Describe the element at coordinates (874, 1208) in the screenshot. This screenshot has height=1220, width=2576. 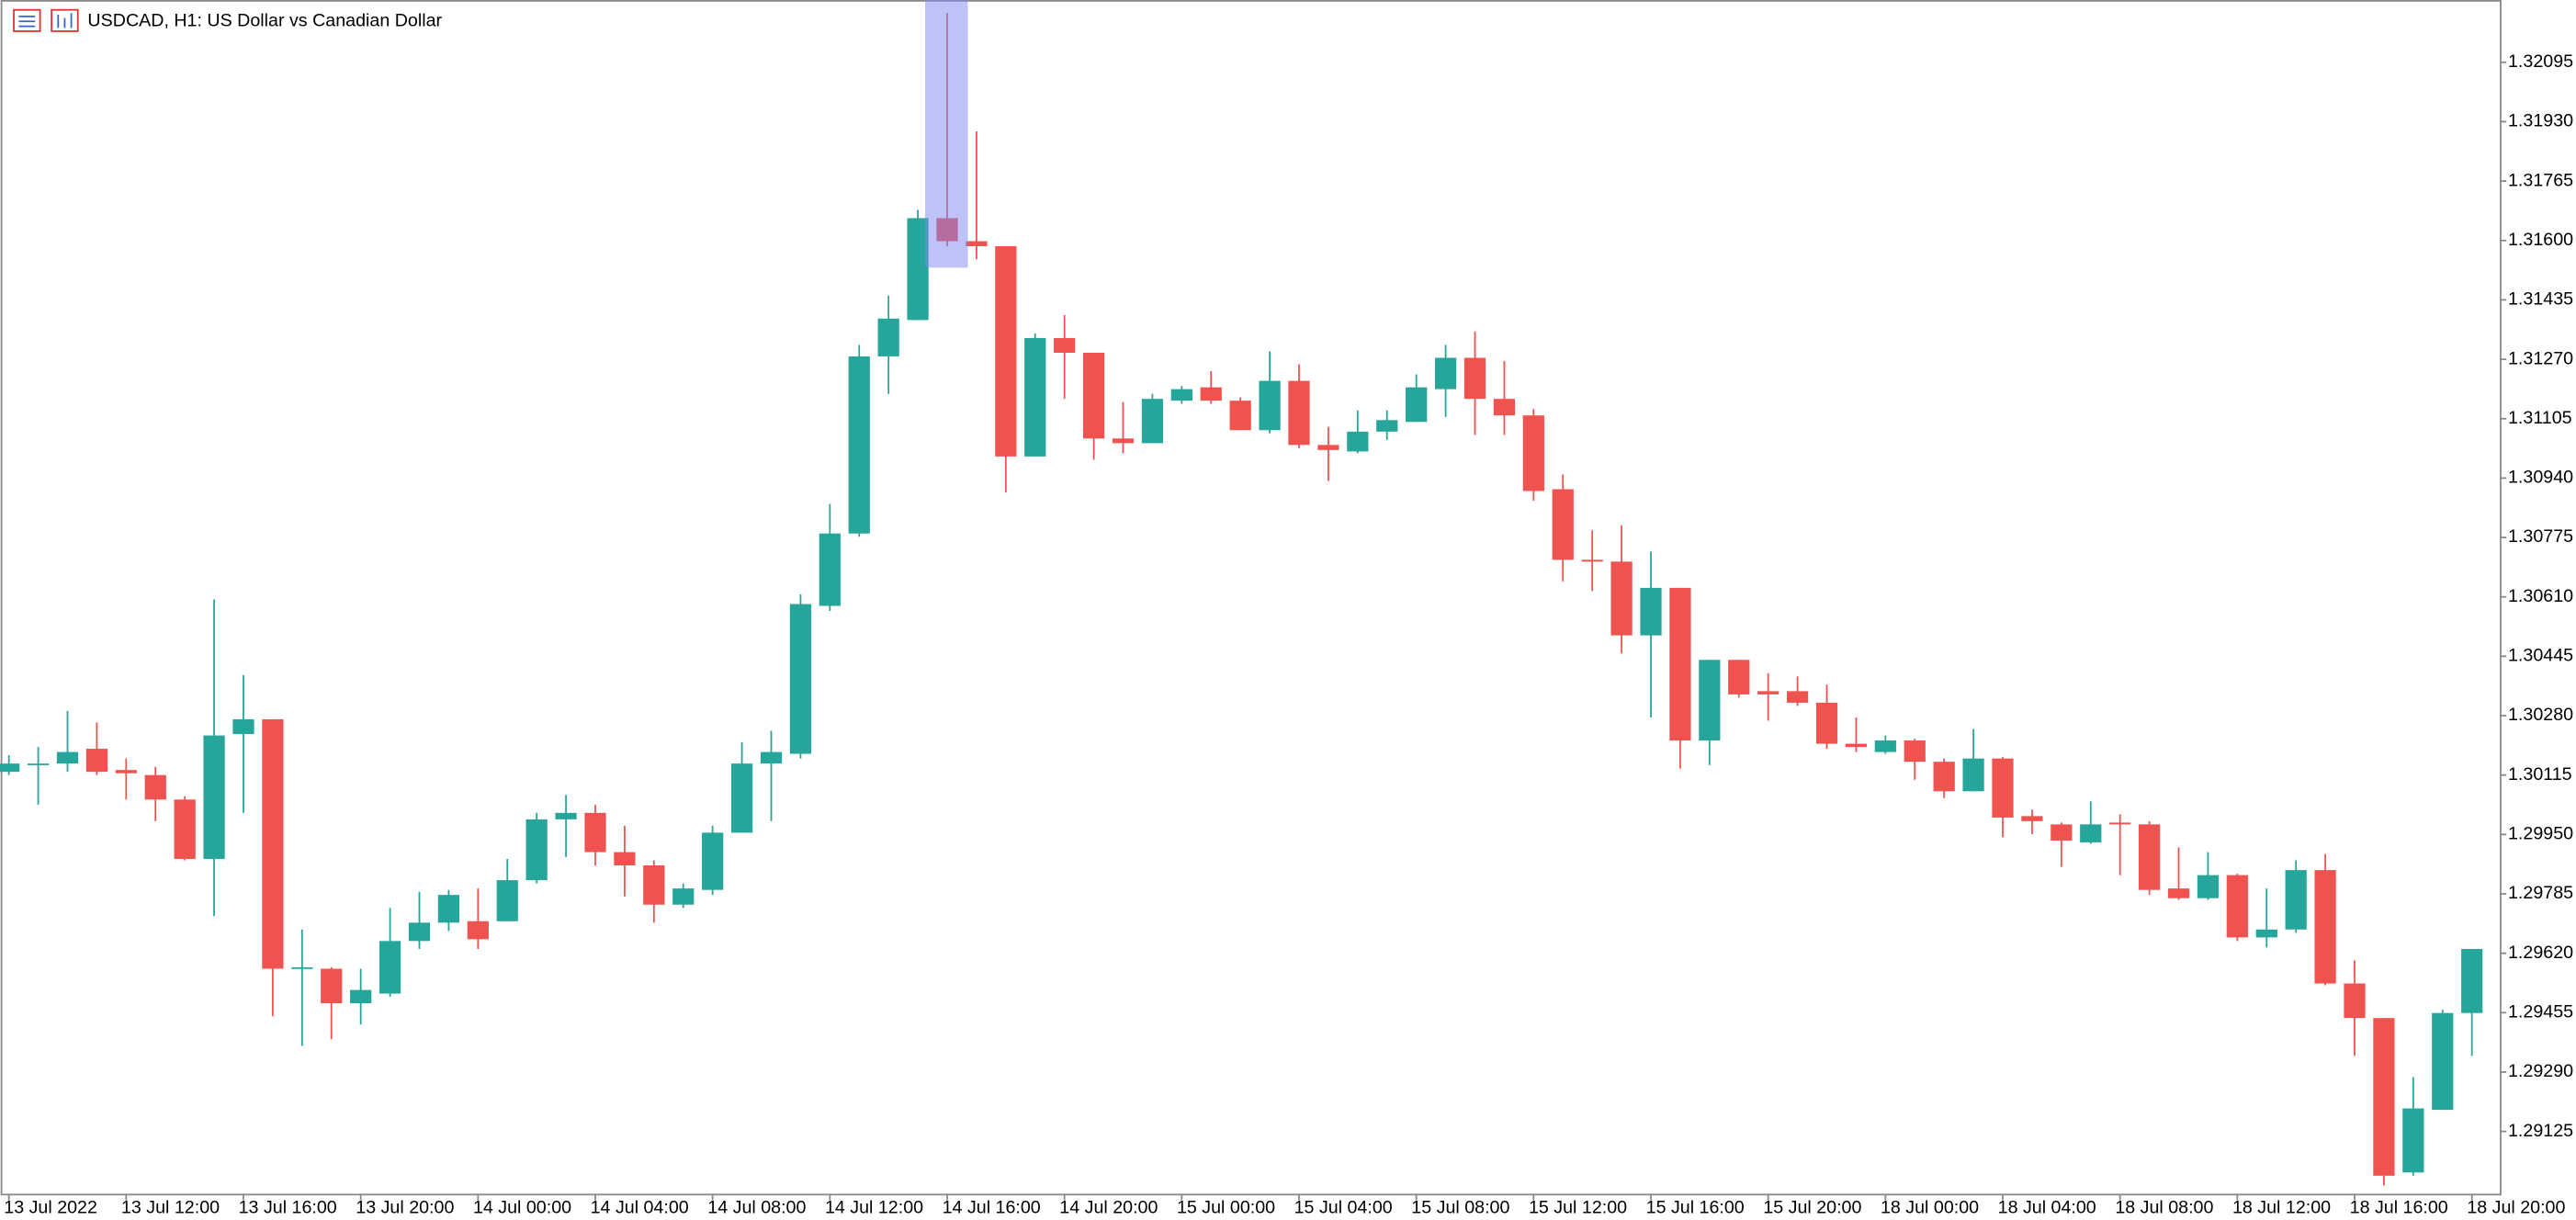
I see `x-tick-label: 14 Jul 12:00` at that location.